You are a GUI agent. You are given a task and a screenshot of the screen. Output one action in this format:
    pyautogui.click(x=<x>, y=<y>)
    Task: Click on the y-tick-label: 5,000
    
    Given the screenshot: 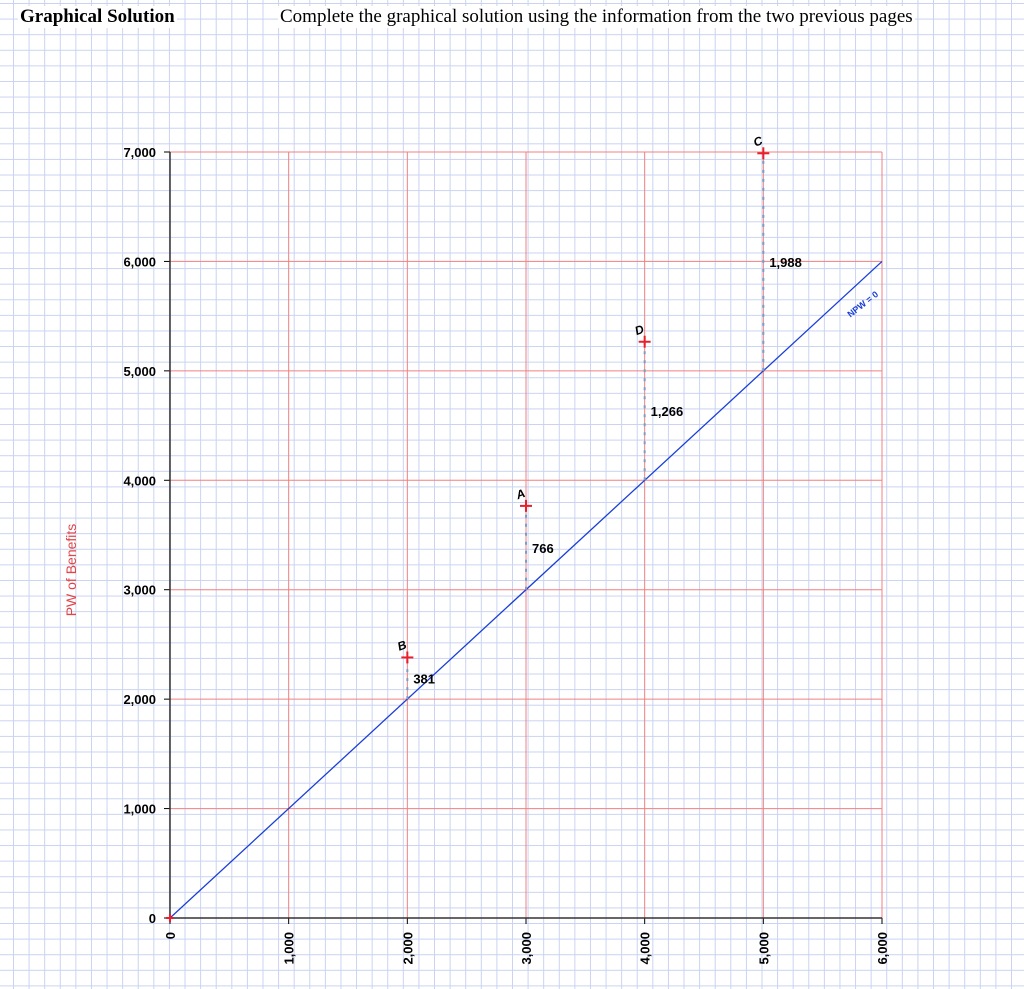 What is the action you would take?
    pyautogui.click(x=139, y=371)
    